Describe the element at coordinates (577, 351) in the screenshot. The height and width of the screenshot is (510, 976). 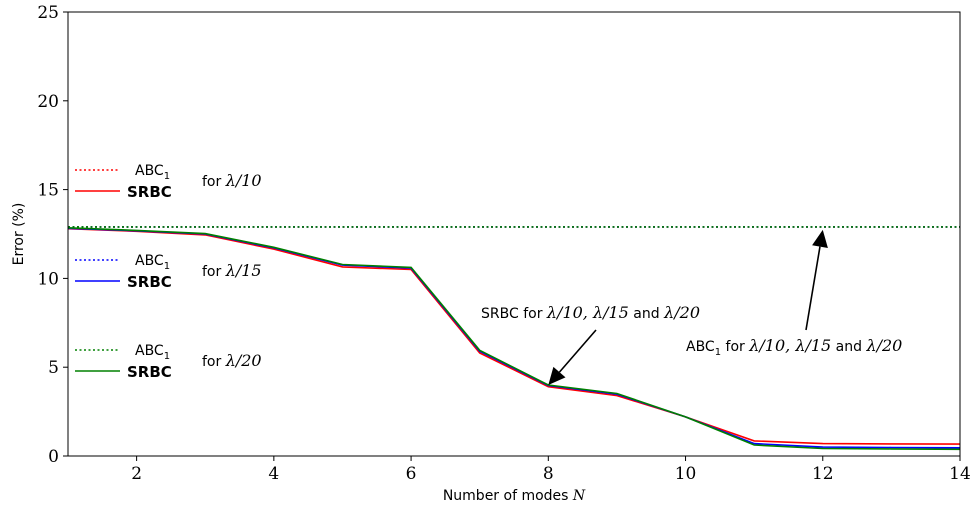
I see `arrow-srbc-shaft` at that location.